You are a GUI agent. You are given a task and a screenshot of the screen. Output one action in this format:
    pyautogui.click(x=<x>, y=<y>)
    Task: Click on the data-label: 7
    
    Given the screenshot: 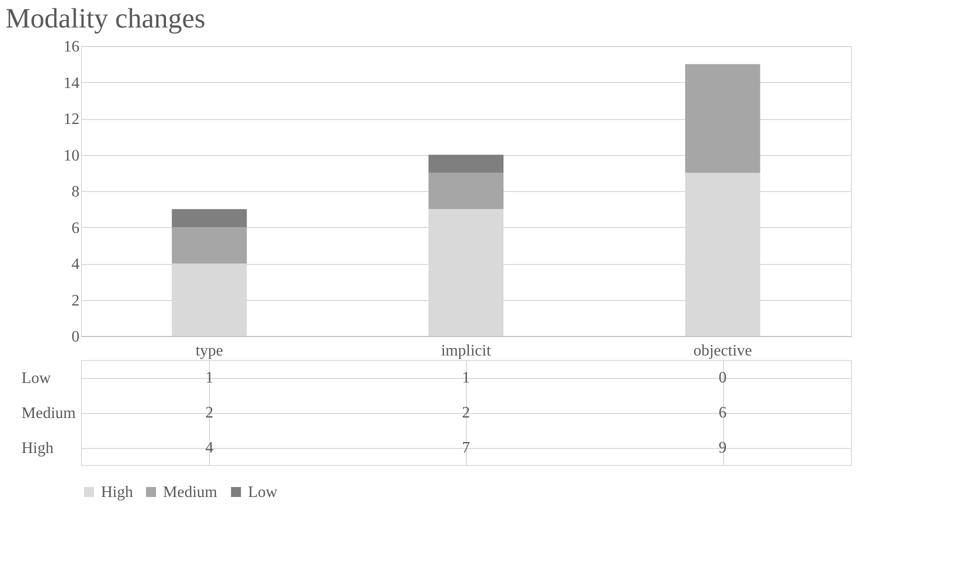 What is the action you would take?
    pyautogui.click(x=466, y=448)
    